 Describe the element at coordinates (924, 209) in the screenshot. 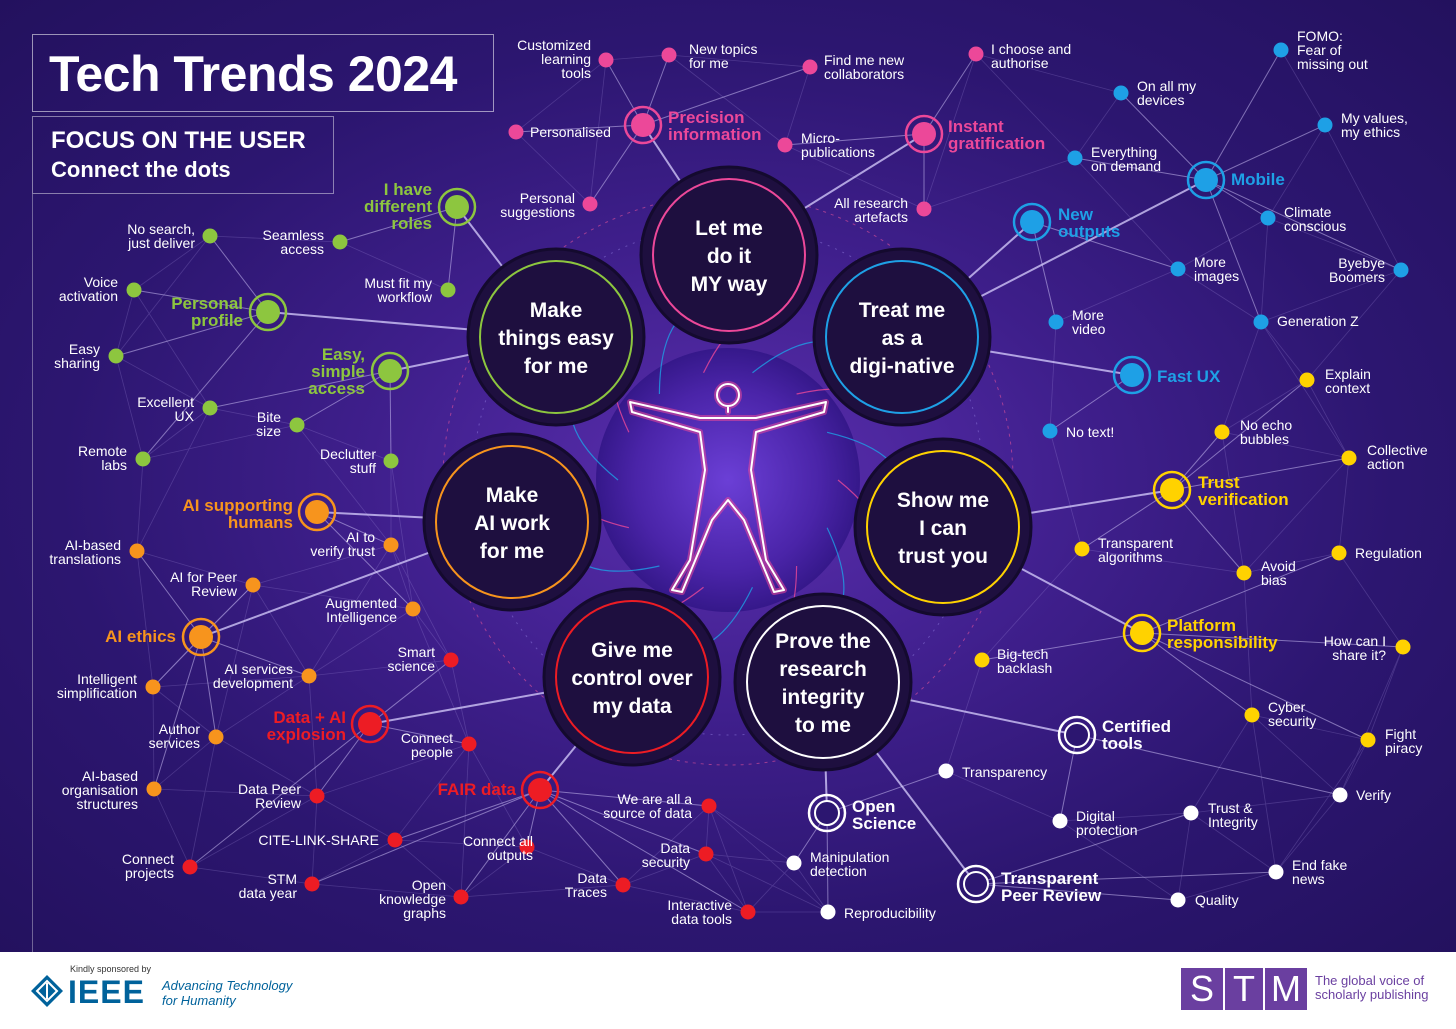

I see `node-dot-all-research-artefacts` at that location.